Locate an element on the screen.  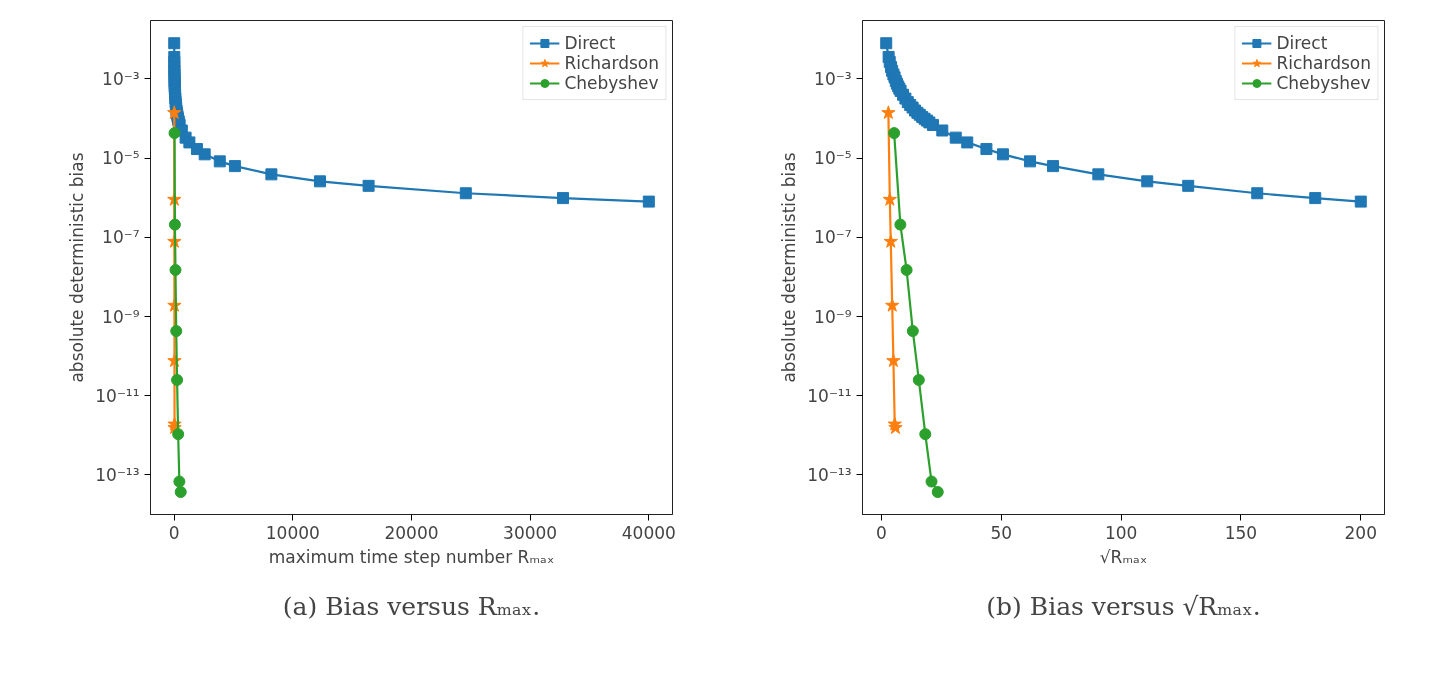
text: (a) Bias versus Rₘₐₓ. is located at coordinates (411, 606).